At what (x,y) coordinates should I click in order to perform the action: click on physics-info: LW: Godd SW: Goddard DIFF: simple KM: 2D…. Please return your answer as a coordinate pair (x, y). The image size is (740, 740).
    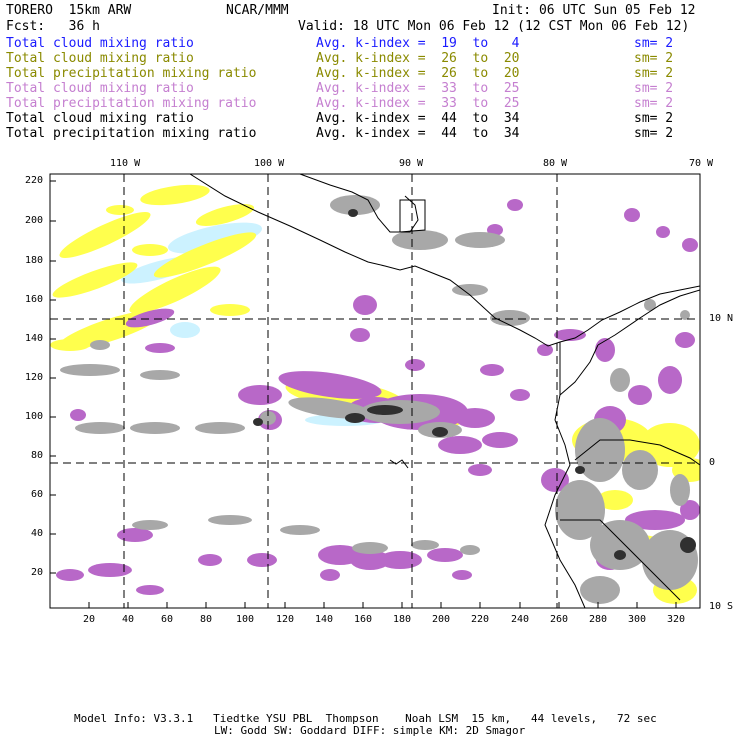
    Looking at the image, I should click on (370, 730).